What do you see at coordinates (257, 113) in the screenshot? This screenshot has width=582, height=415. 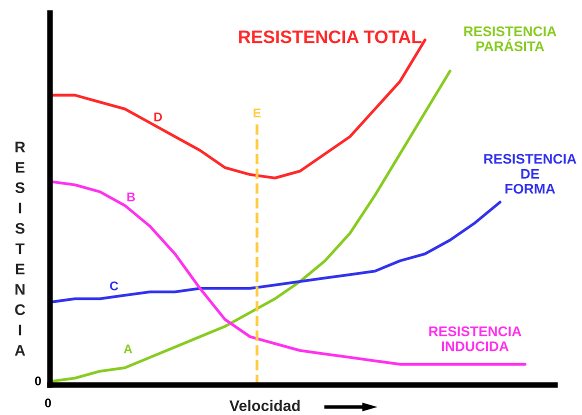 I see `annotation: E` at bounding box center [257, 113].